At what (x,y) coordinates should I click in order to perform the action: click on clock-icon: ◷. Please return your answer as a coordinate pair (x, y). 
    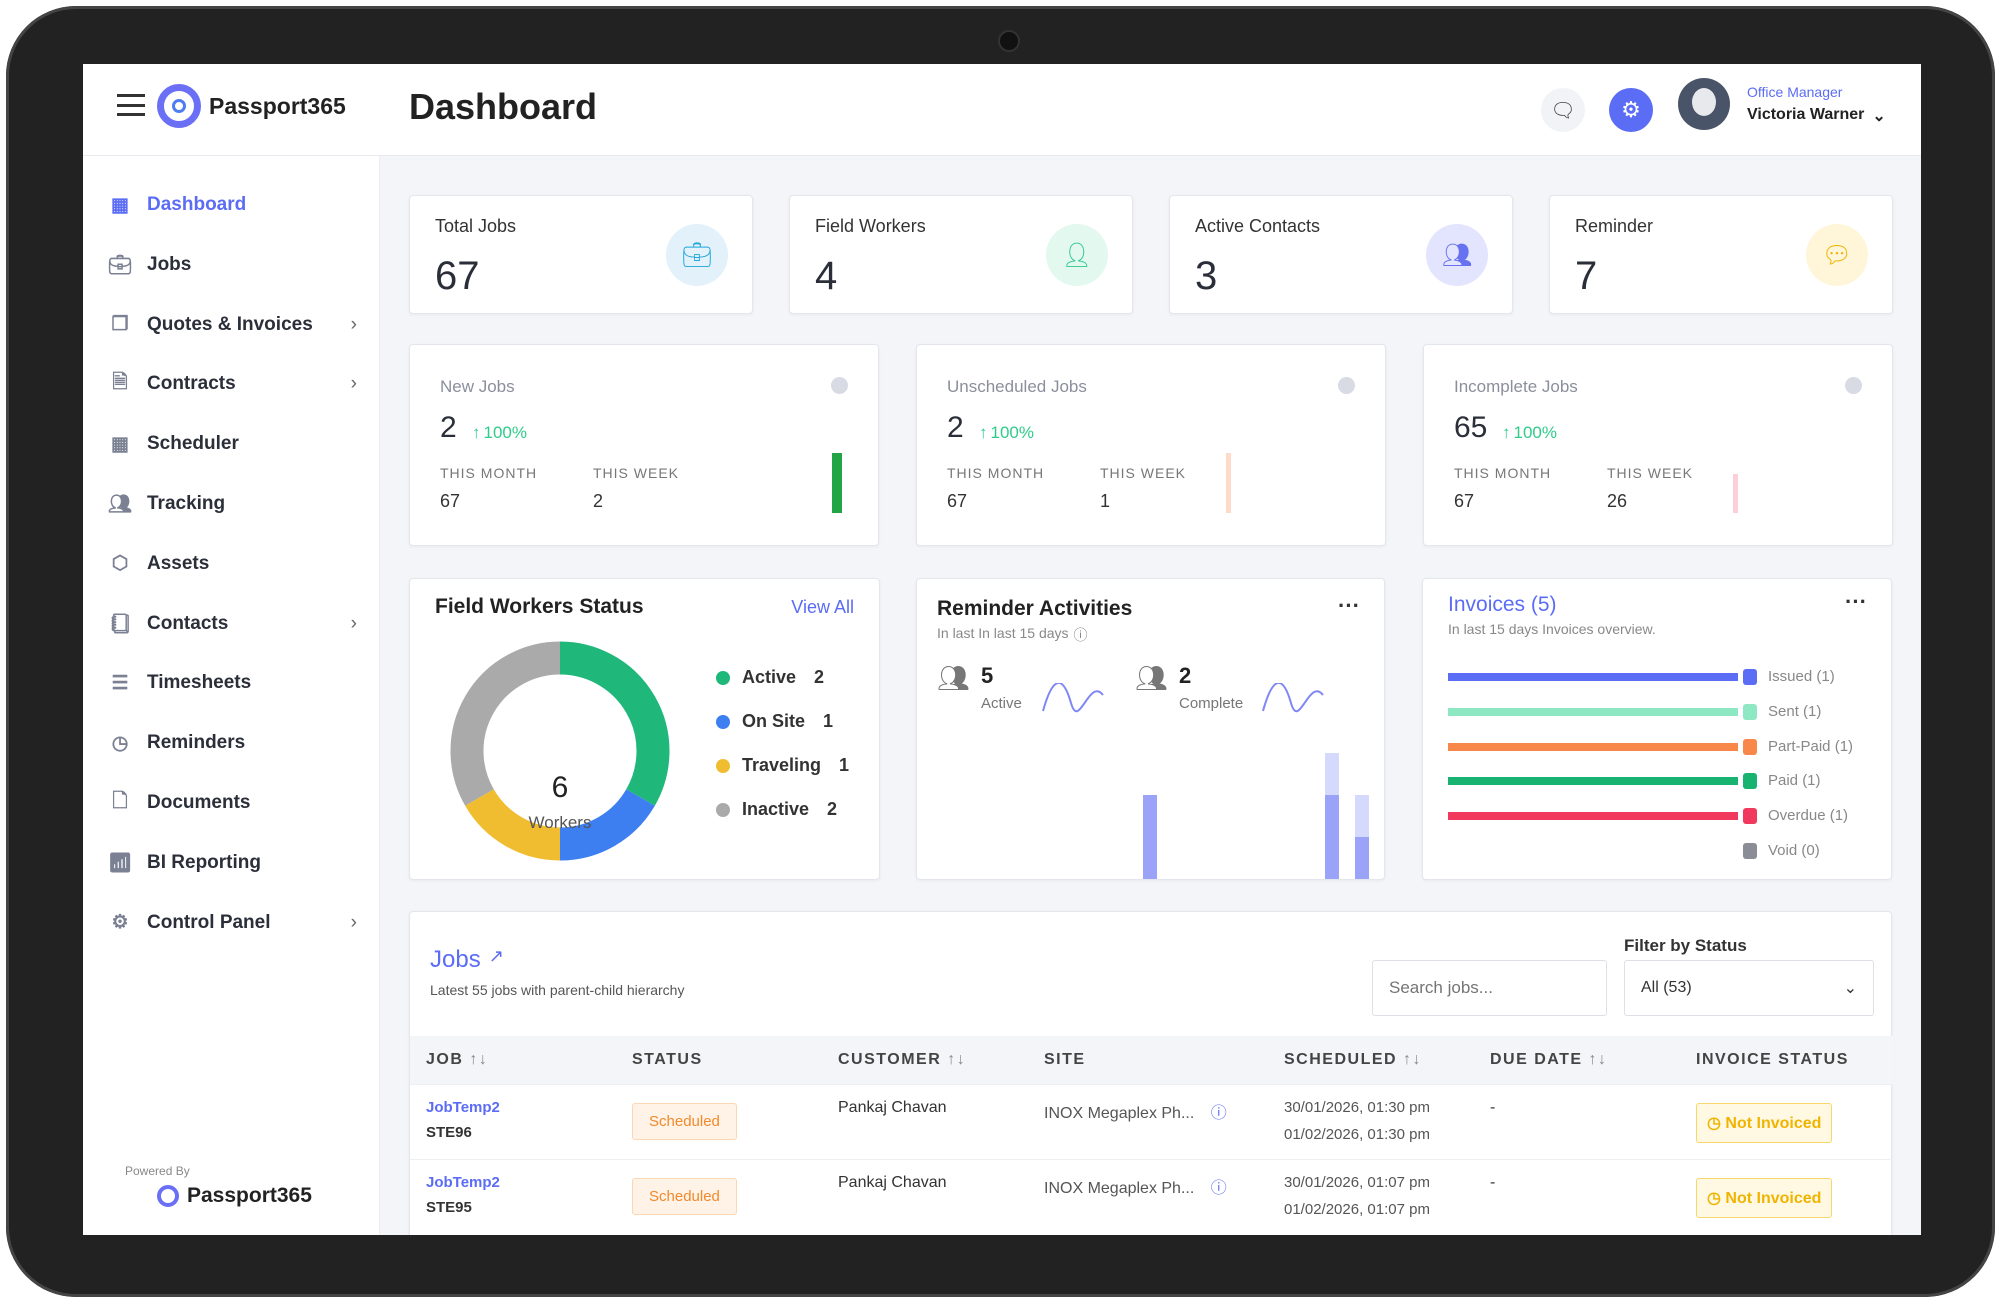
    Looking at the image, I should click on (1716, 1198).